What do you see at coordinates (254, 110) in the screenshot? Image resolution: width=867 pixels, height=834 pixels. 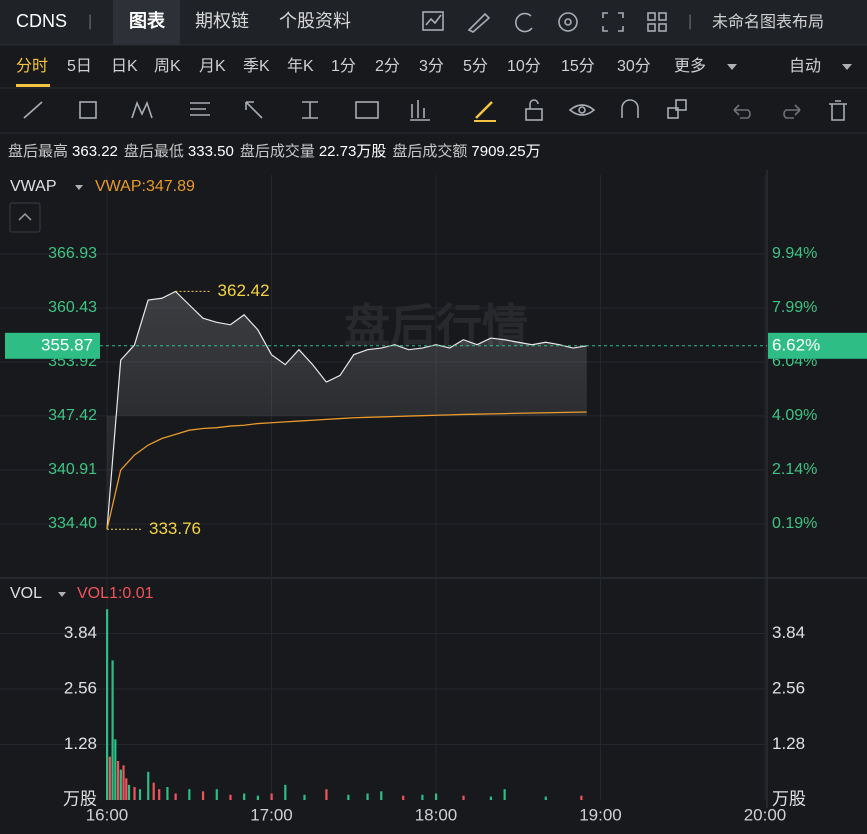 I see `tool-arrow` at bounding box center [254, 110].